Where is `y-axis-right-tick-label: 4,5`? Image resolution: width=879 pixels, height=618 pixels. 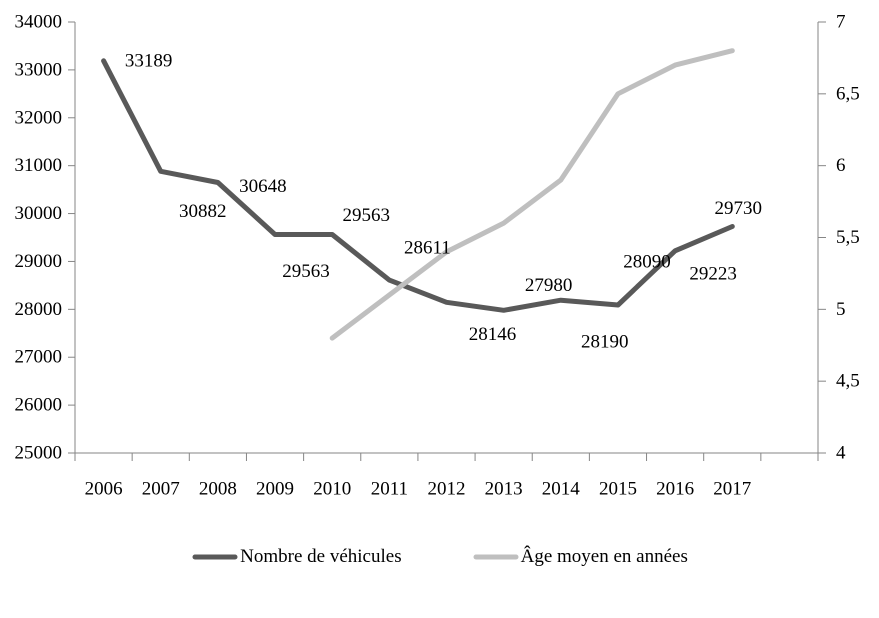 y-axis-right-tick-label: 4,5 is located at coordinates (848, 381).